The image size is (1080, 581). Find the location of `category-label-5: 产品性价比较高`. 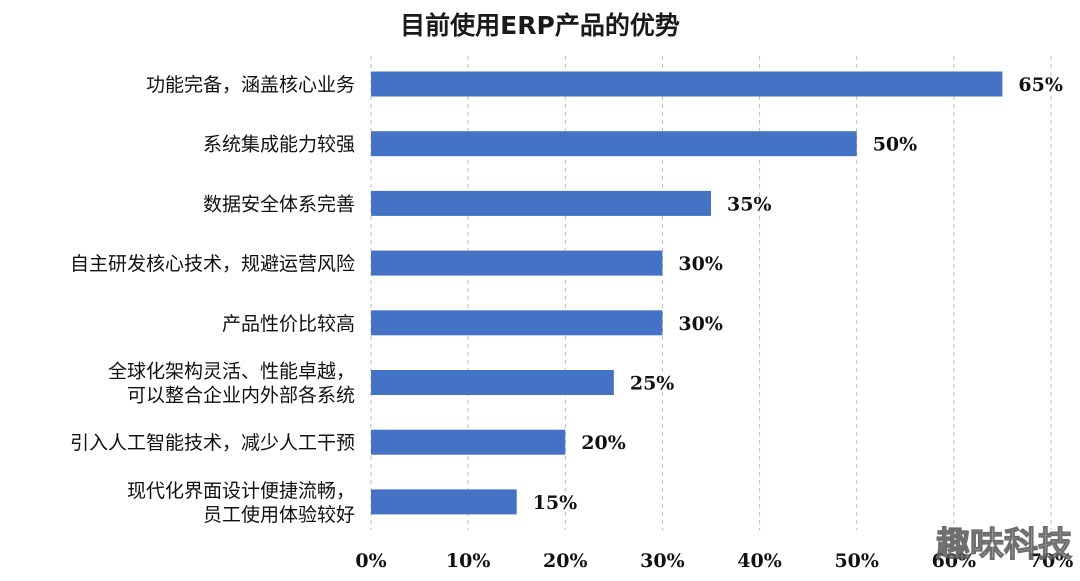

category-label-5: 产品性价比较高 is located at coordinates (288, 324).